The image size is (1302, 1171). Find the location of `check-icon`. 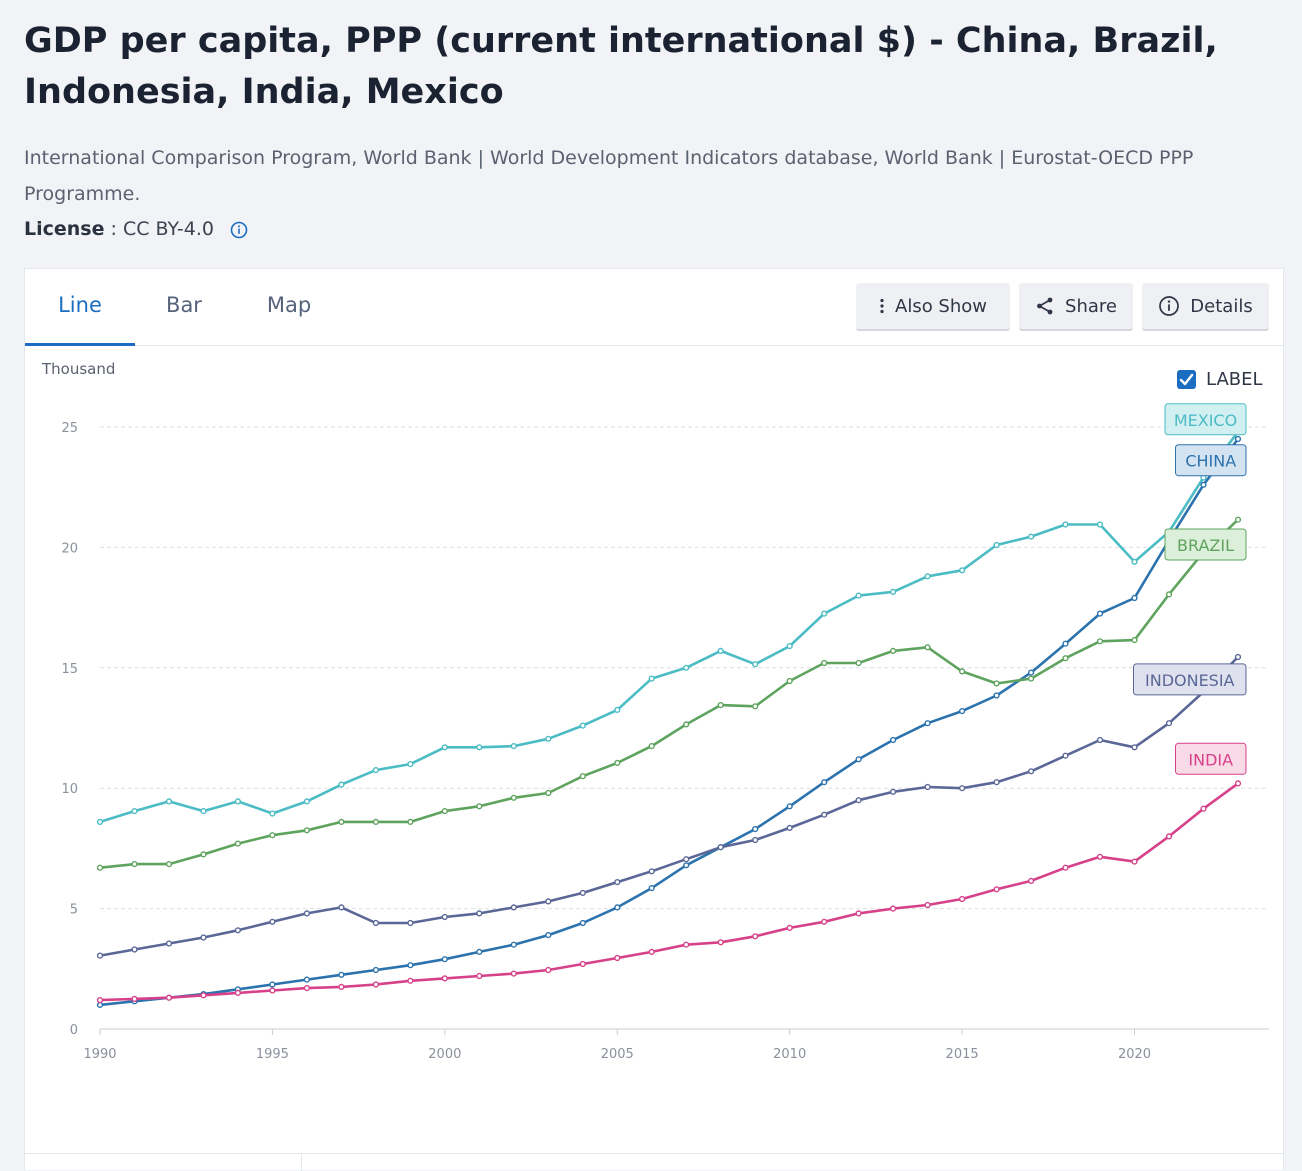

check-icon is located at coordinates (1186, 379).